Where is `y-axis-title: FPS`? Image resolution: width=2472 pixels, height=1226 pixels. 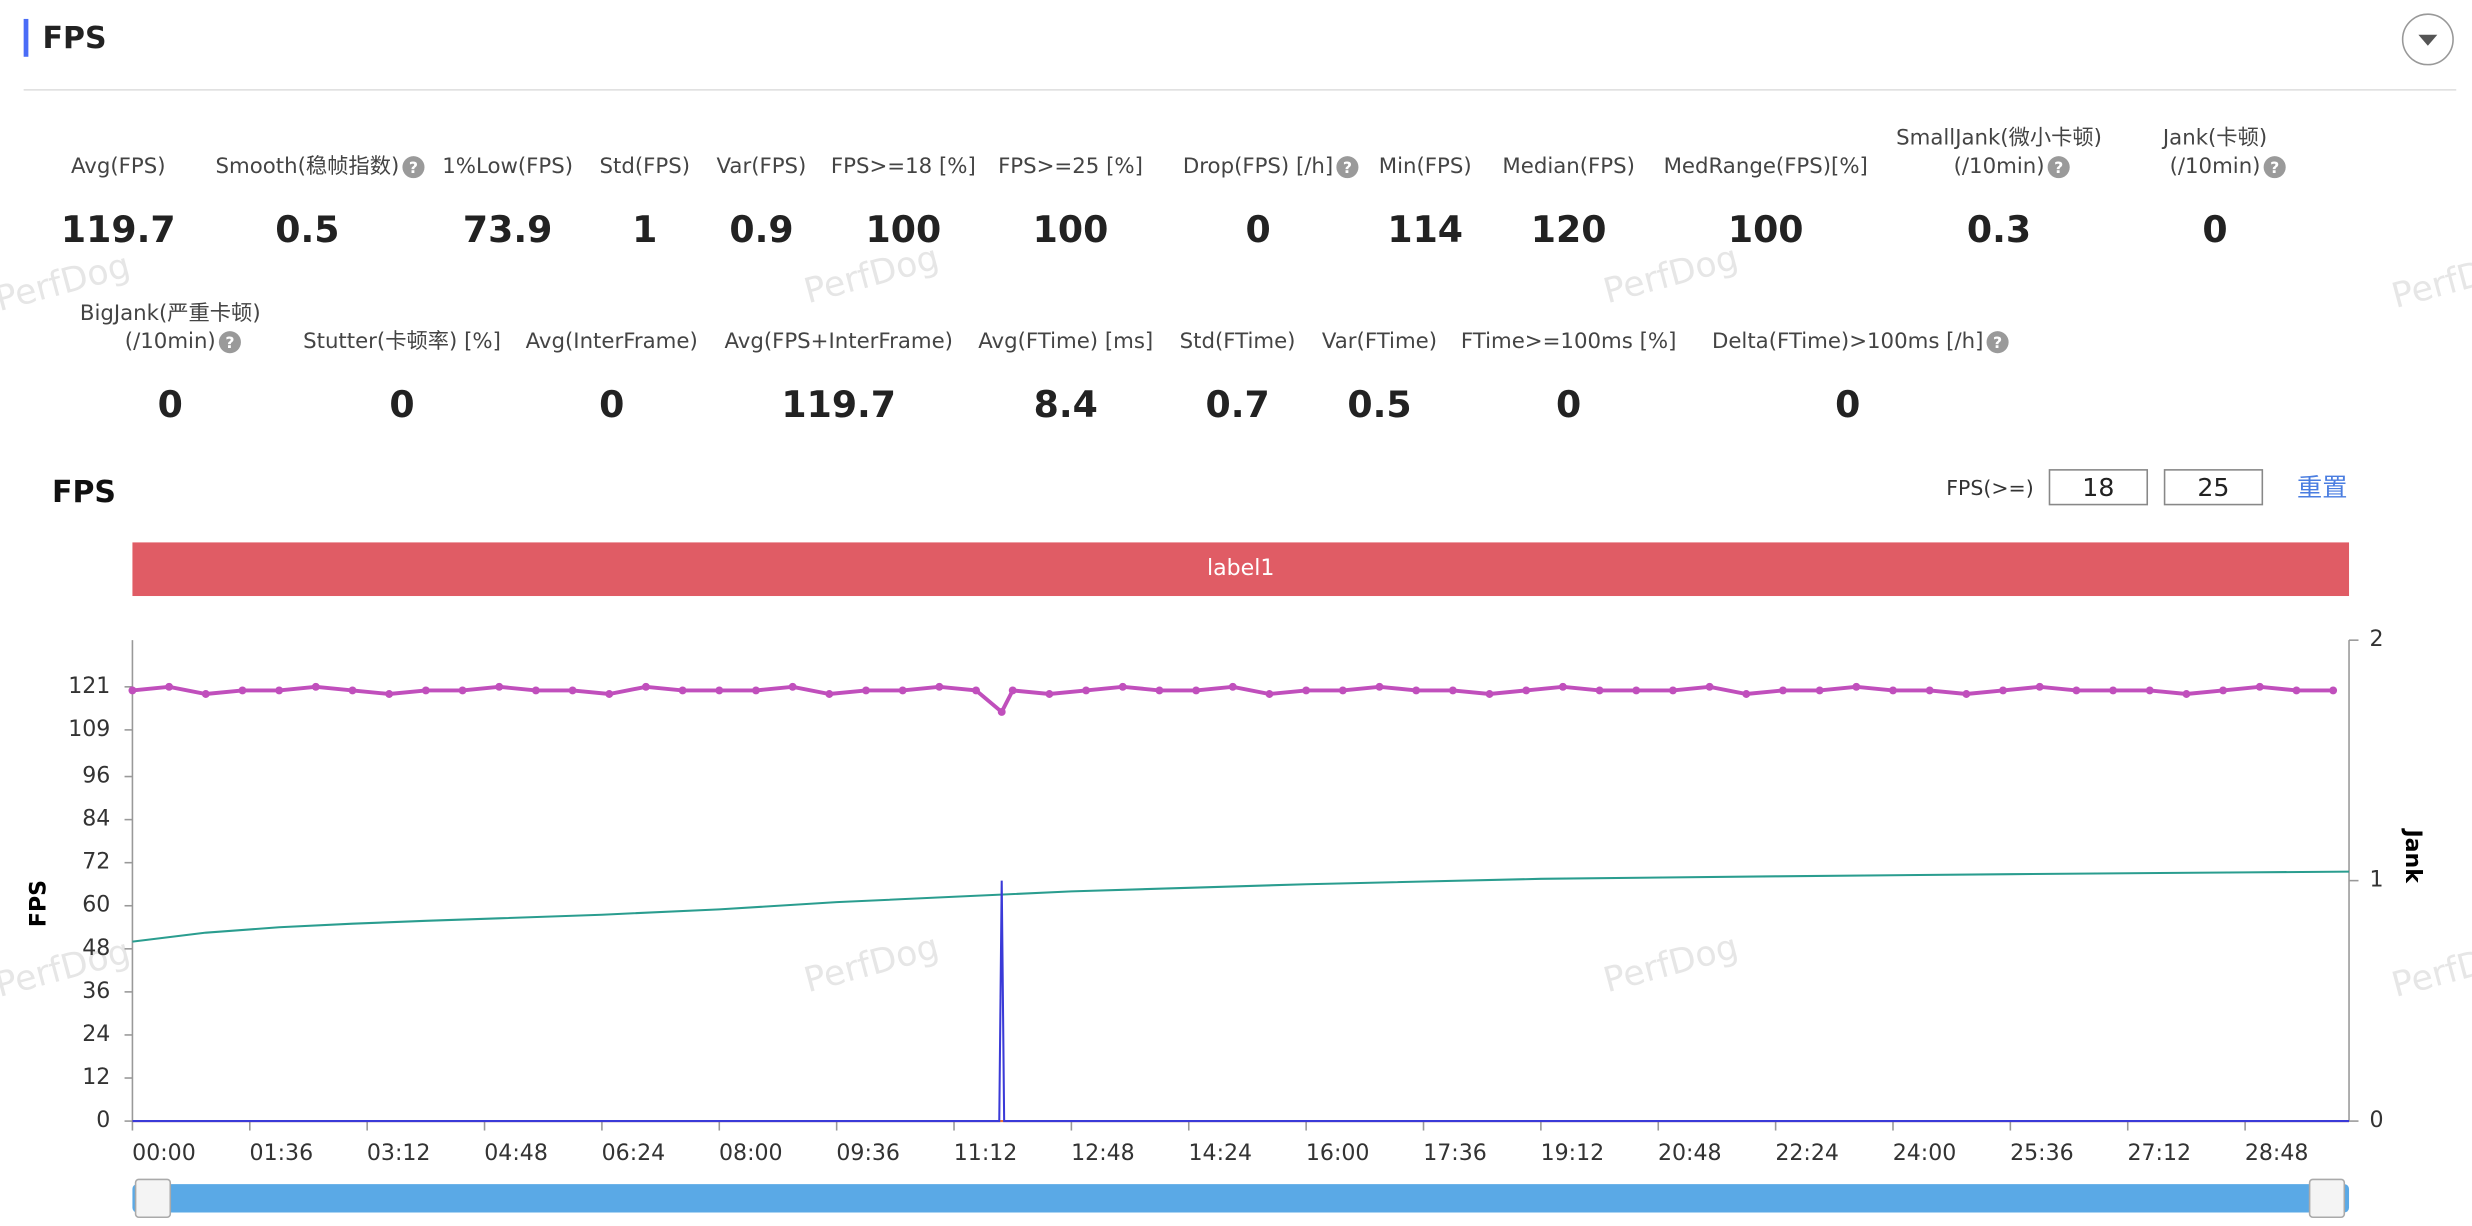 y-axis-title: FPS is located at coordinates (38, 903).